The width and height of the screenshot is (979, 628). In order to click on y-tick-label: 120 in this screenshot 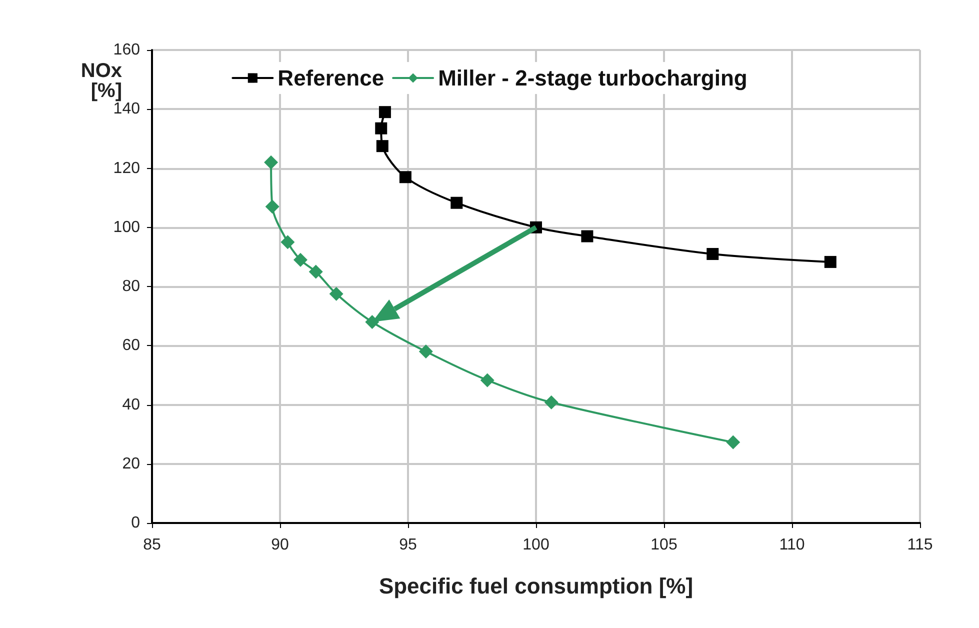, I will do `click(126, 168)`.